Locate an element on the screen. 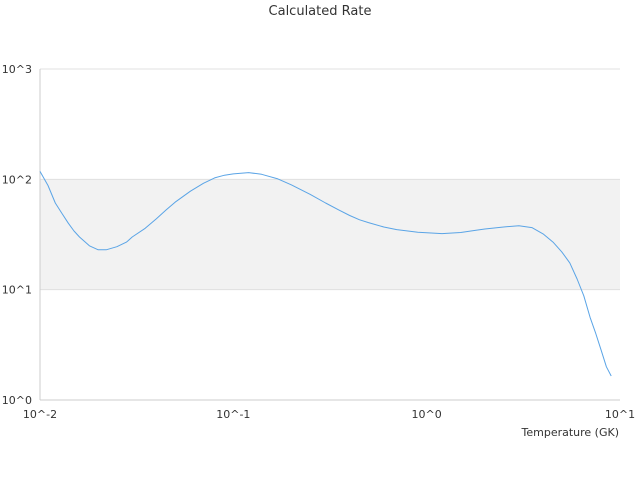  x-tick-label: 10^1 is located at coordinates (620, 414).